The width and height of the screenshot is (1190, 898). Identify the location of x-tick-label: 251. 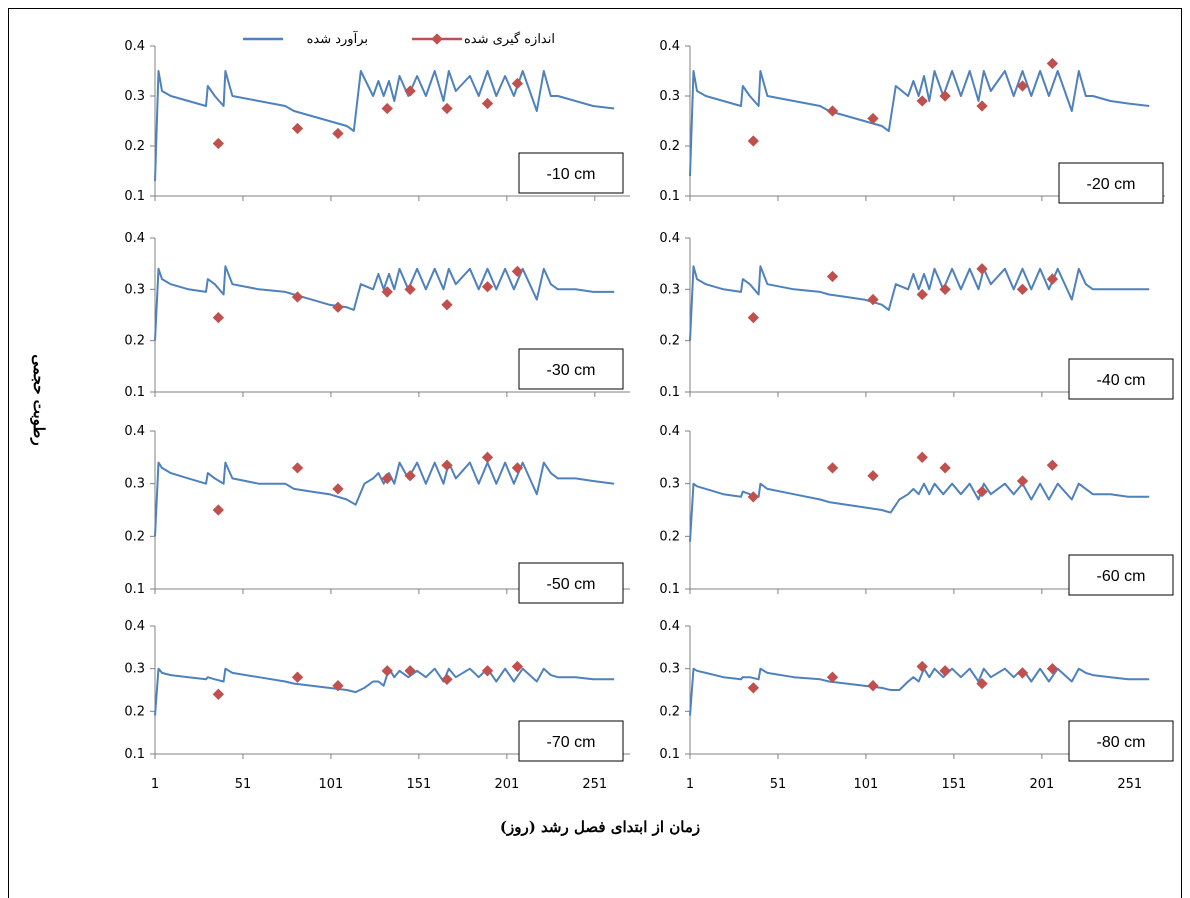
(1129, 784).